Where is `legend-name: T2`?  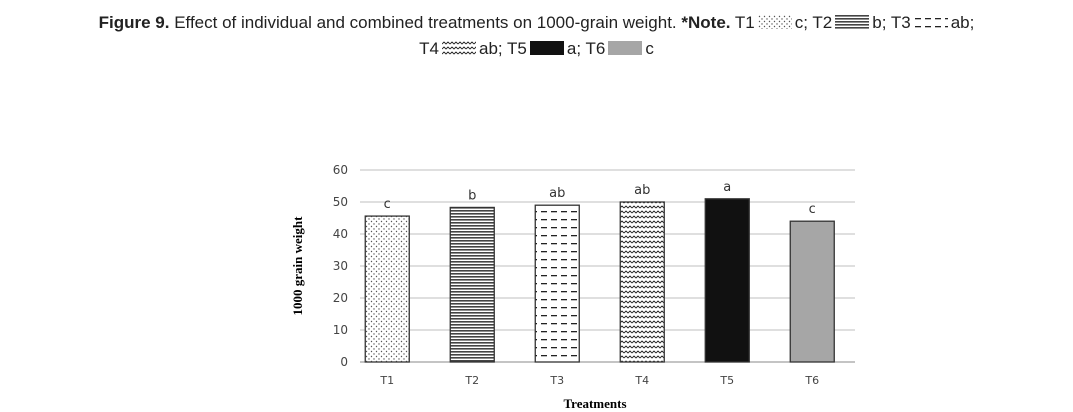 legend-name: T2 is located at coordinates (820, 22).